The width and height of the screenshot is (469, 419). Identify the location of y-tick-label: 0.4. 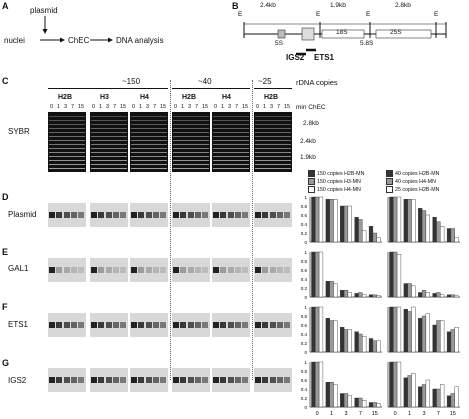
(304, 224).